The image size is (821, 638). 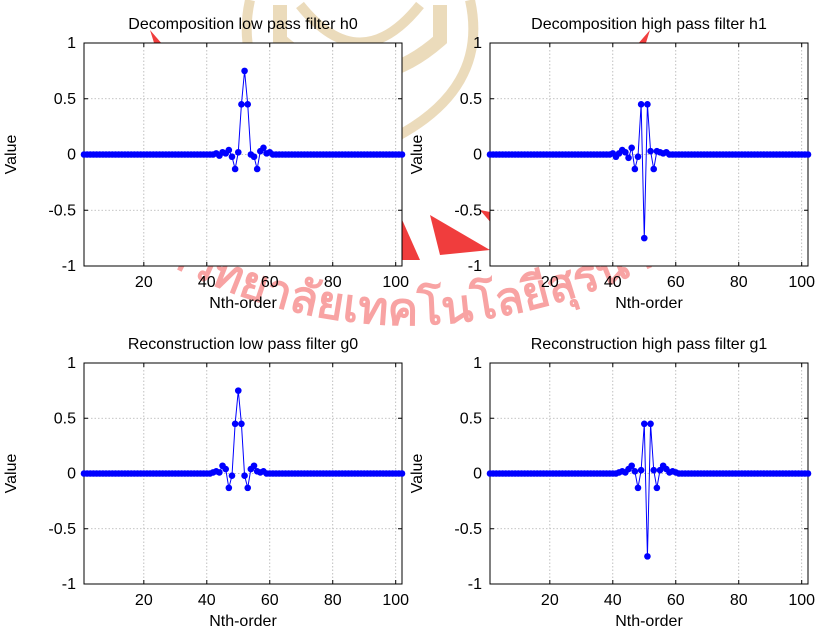 I want to click on subplot-title: Decomposition low pass filter h0, so click(x=243, y=24).